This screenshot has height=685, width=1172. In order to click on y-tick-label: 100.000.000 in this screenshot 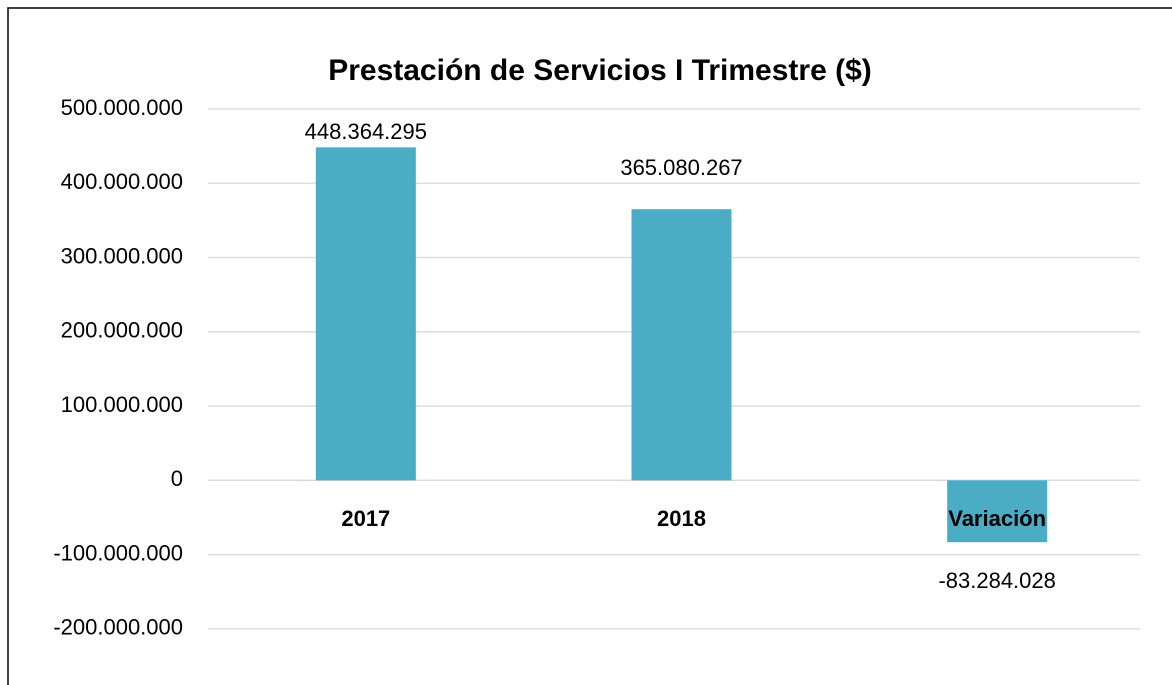, I will do `click(122, 404)`.